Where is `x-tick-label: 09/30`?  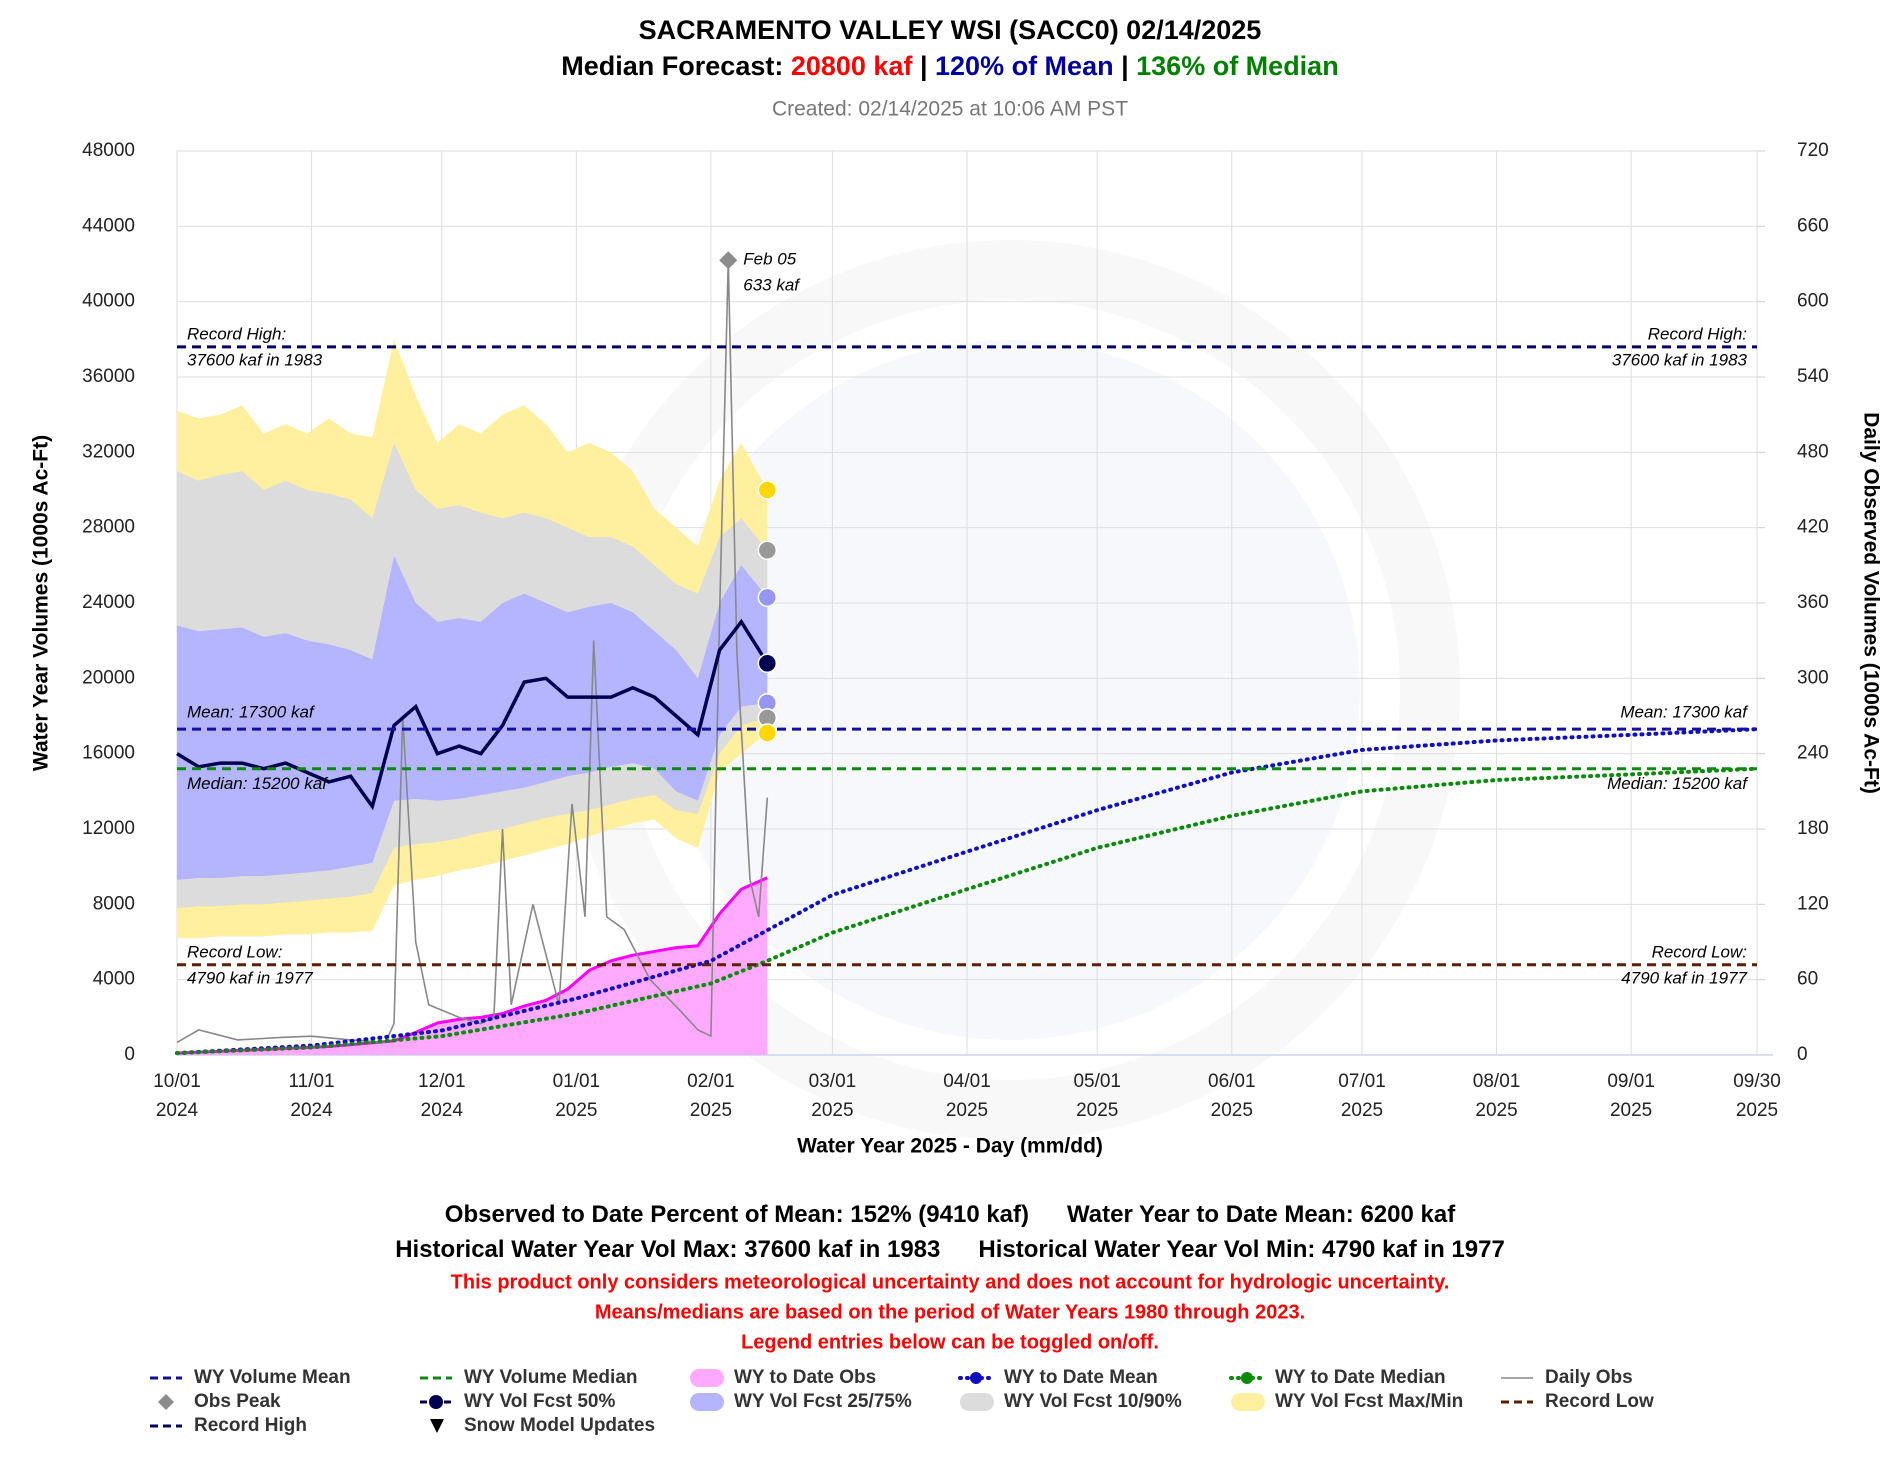
x-tick-label: 09/30 is located at coordinates (1757, 1081).